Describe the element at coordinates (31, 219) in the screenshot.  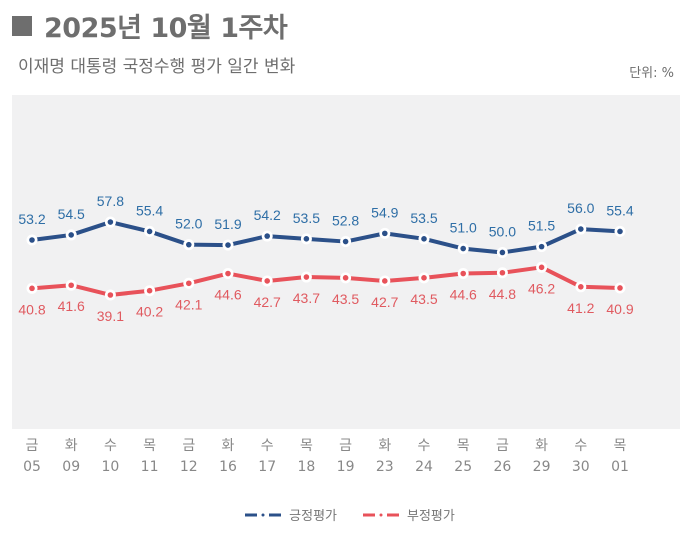
I see `data-label-positive: 53.2` at that location.